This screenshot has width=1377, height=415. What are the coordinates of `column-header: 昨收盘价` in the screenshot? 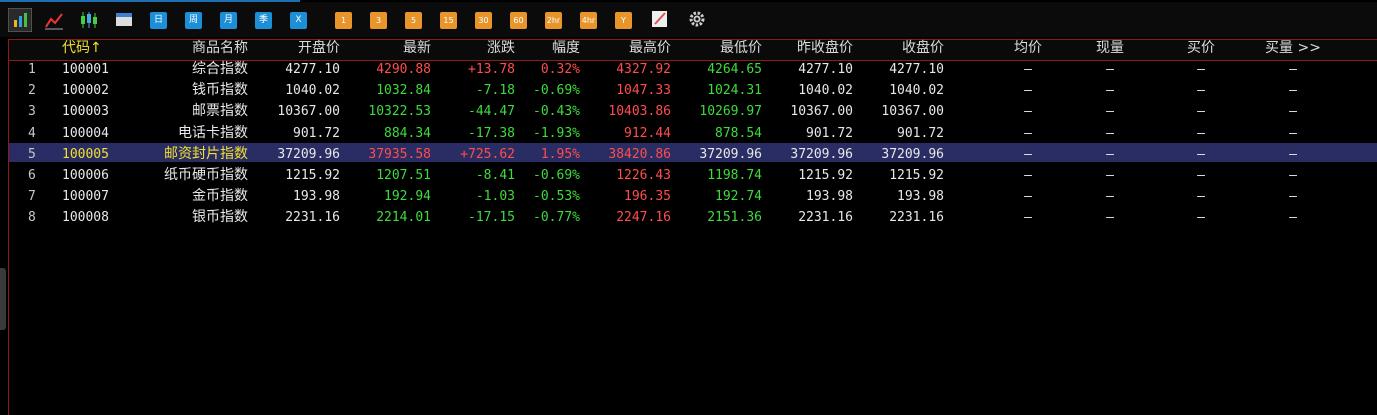 It's located at (825, 48).